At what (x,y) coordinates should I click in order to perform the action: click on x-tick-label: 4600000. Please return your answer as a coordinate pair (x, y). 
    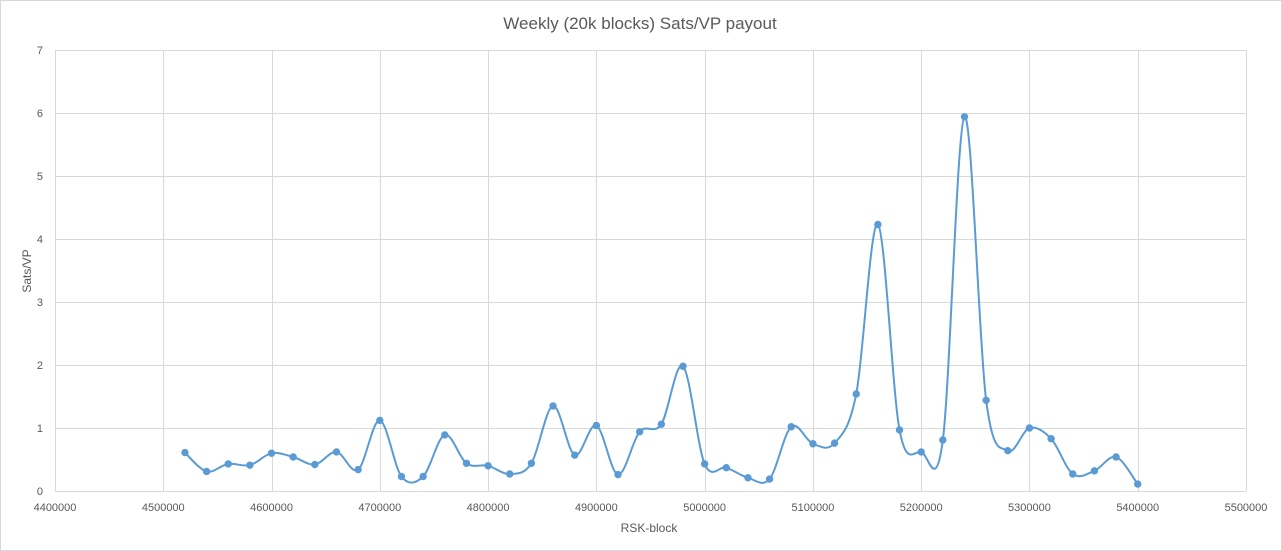
    Looking at the image, I should click on (271, 508).